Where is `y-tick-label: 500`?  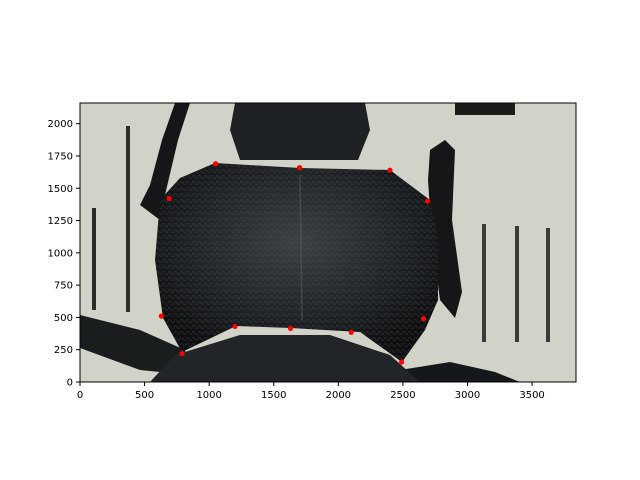 y-tick-label: 500 is located at coordinates (63, 318).